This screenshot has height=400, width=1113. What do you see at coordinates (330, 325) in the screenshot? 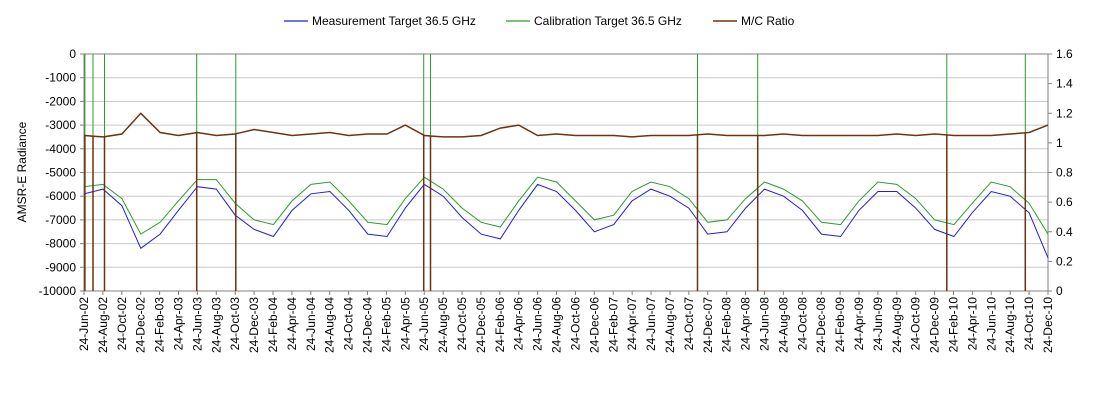
I see `x-tick-label: 24-Aug-04` at bounding box center [330, 325].